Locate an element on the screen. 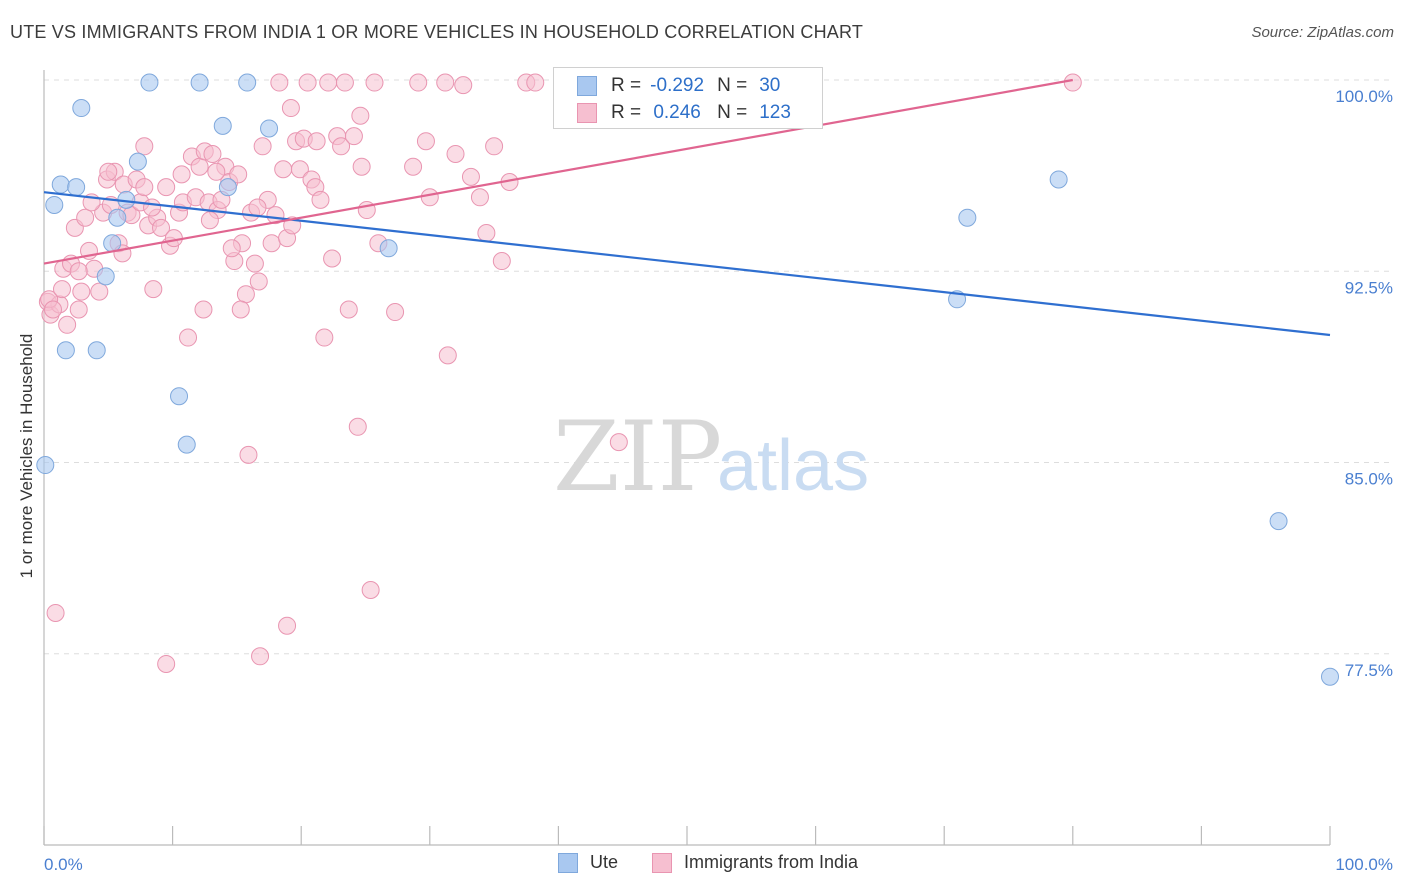 The image size is (1406, 892). source-note: Source: ZipAtlas.com is located at coordinates (1322, 32).